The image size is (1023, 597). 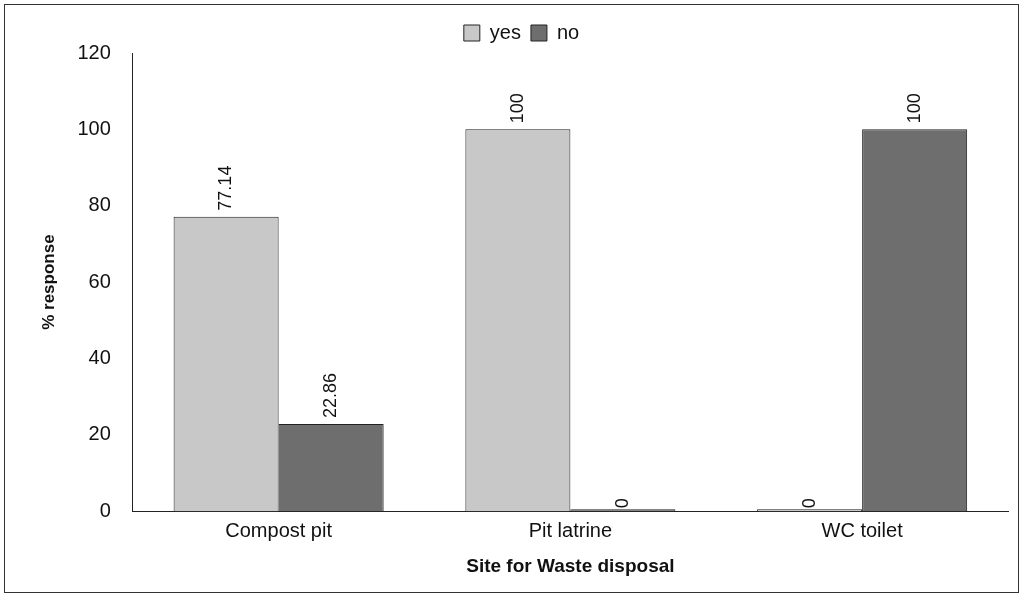 What do you see at coordinates (568, 31) in the screenshot?
I see `legend-label: no` at bounding box center [568, 31].